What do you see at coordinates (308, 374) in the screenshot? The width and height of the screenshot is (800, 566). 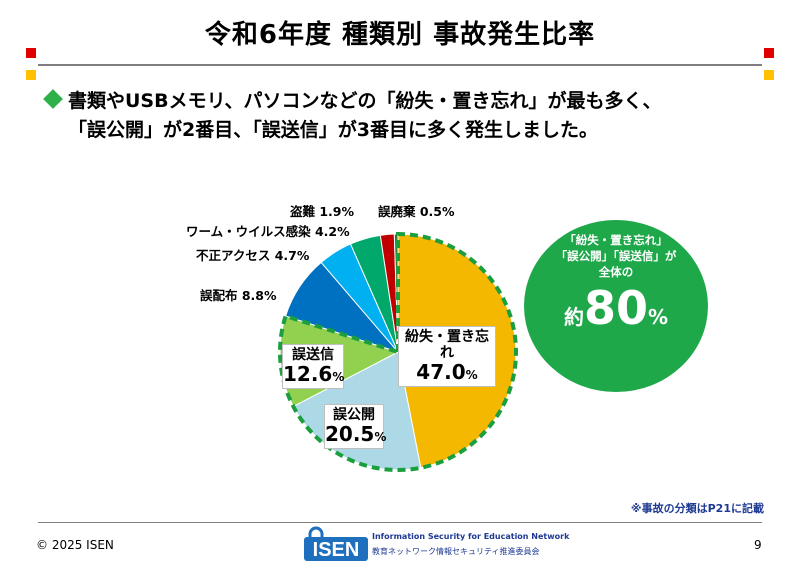 I see `label-send-pct: 12.6` at bounding box center [308, 374].